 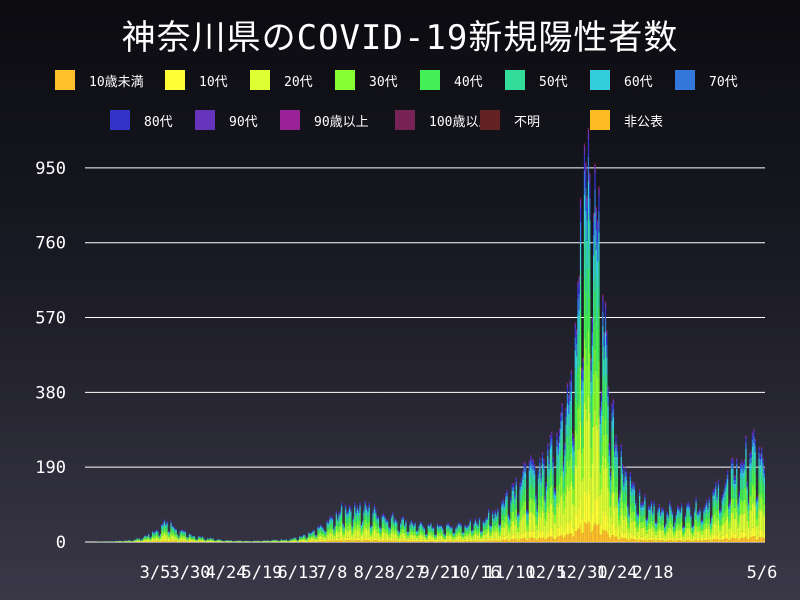 What do you see at coordinates (175, 80) in the screenshot?
I see `legend-swatch` at bounding box center [175, 80].